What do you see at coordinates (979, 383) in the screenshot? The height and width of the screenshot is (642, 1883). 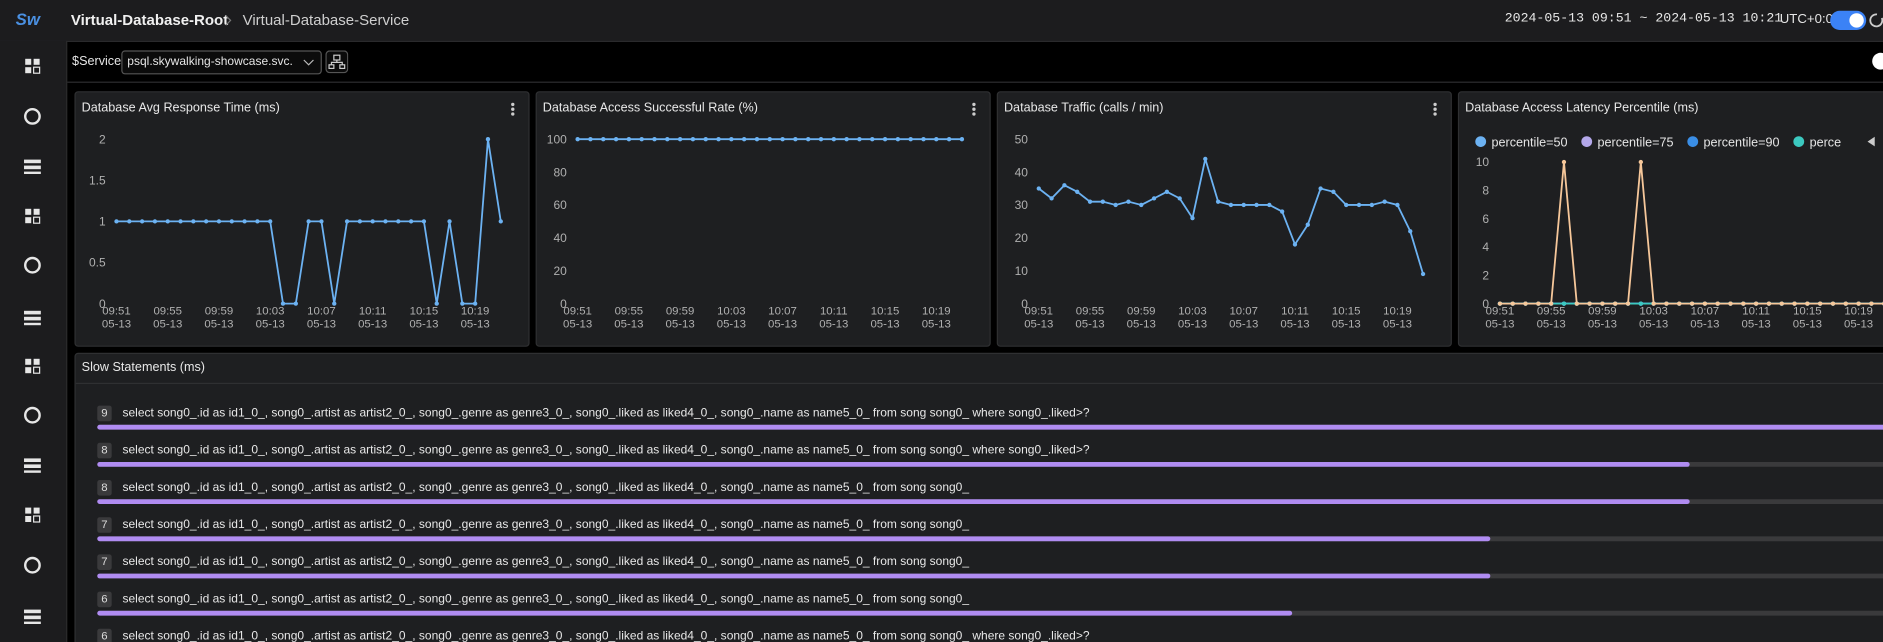 I see `divider` at bounding box center [979, 383].